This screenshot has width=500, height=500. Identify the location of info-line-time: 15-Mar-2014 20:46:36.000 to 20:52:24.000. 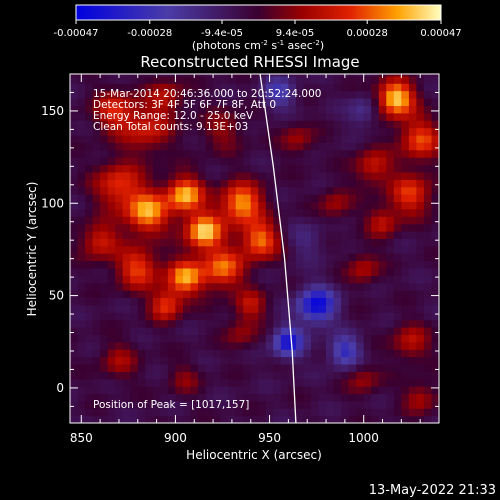
(207, 94).